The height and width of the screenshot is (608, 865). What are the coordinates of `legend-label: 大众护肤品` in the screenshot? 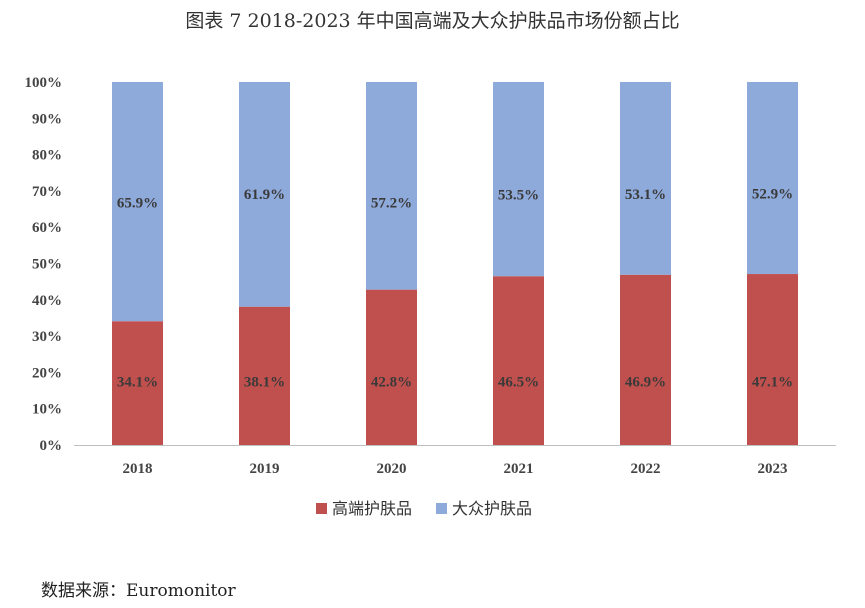 It's located at (492, 508).